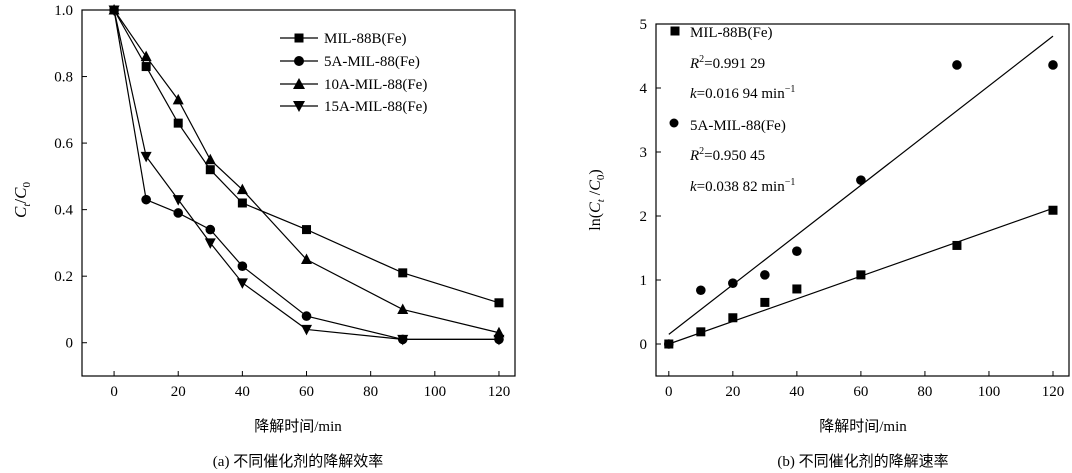 Image resolution: width=1072 pixels, height=473 pixels. I want to click on legend-b-label-5a: 5A-MIL-88(Fe), so click(738, 126).